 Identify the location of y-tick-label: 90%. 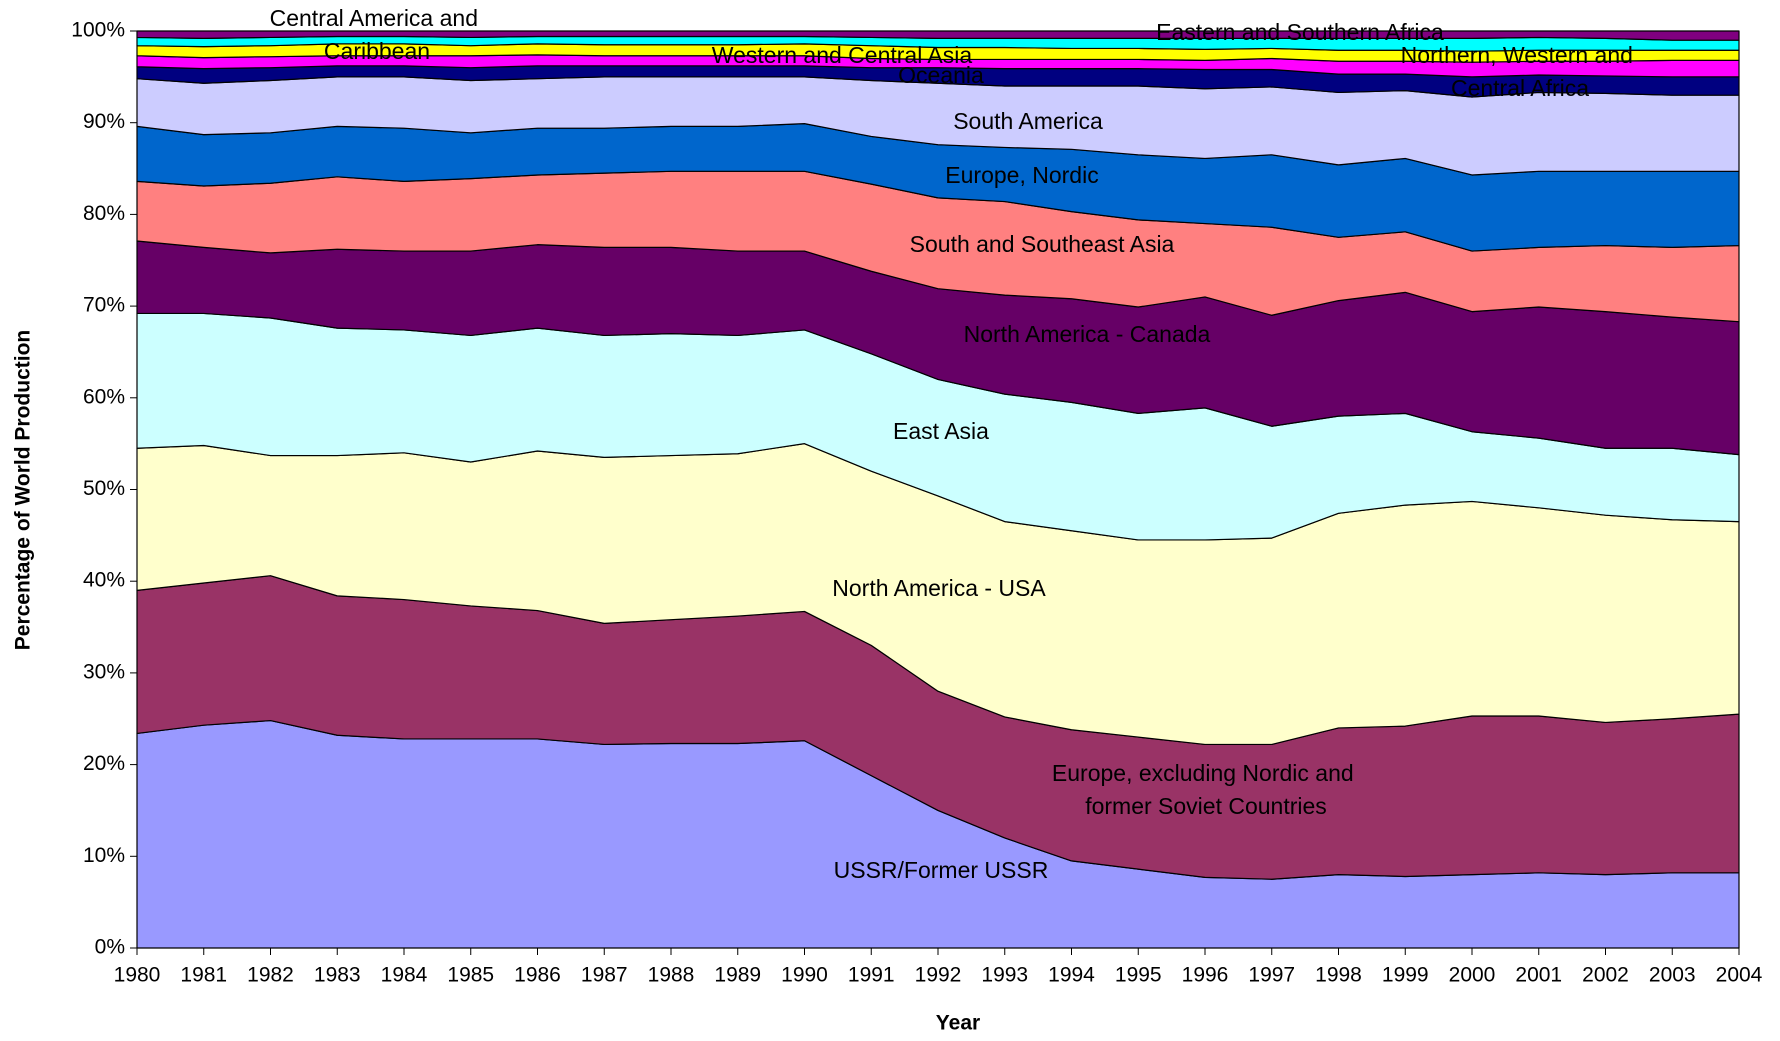
(104, 121).